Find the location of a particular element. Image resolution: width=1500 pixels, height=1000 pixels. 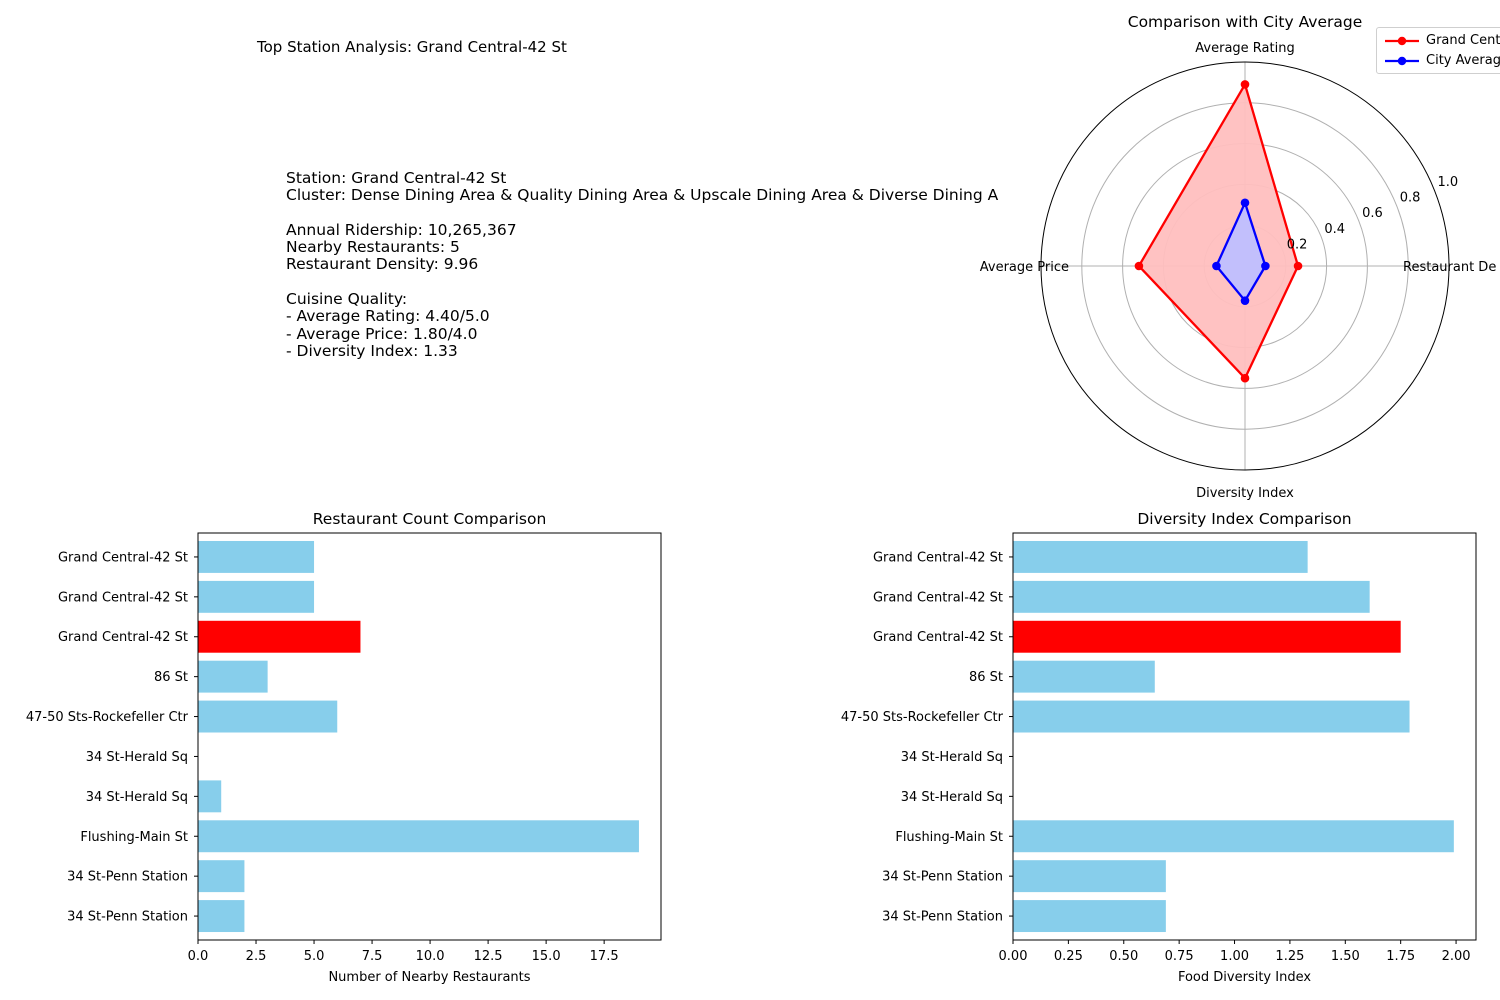

radar-outer-frame is located at coordinates (1245, 266).